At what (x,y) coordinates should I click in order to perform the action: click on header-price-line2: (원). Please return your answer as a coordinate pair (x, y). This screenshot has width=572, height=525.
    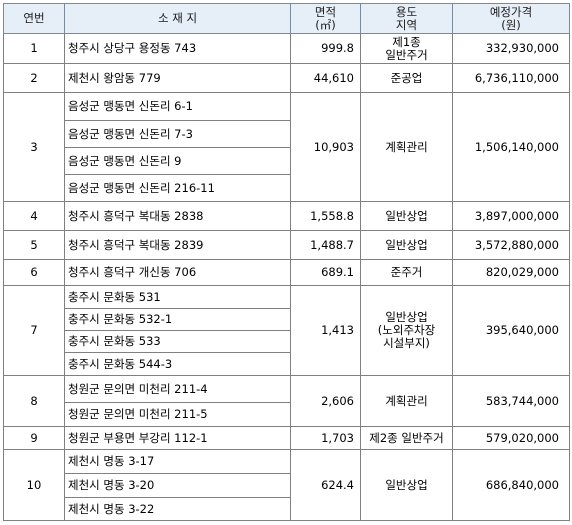
    Looking at the image, I should click on (511, 24).